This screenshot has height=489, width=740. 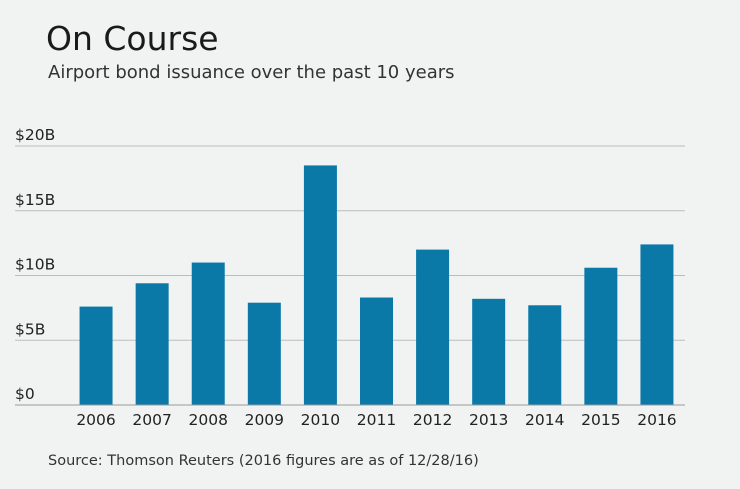 What do you see at coordinates (264, 420) in the screenshot?
I see `x-tick-label: 2009` at bounding box center [264, 420].